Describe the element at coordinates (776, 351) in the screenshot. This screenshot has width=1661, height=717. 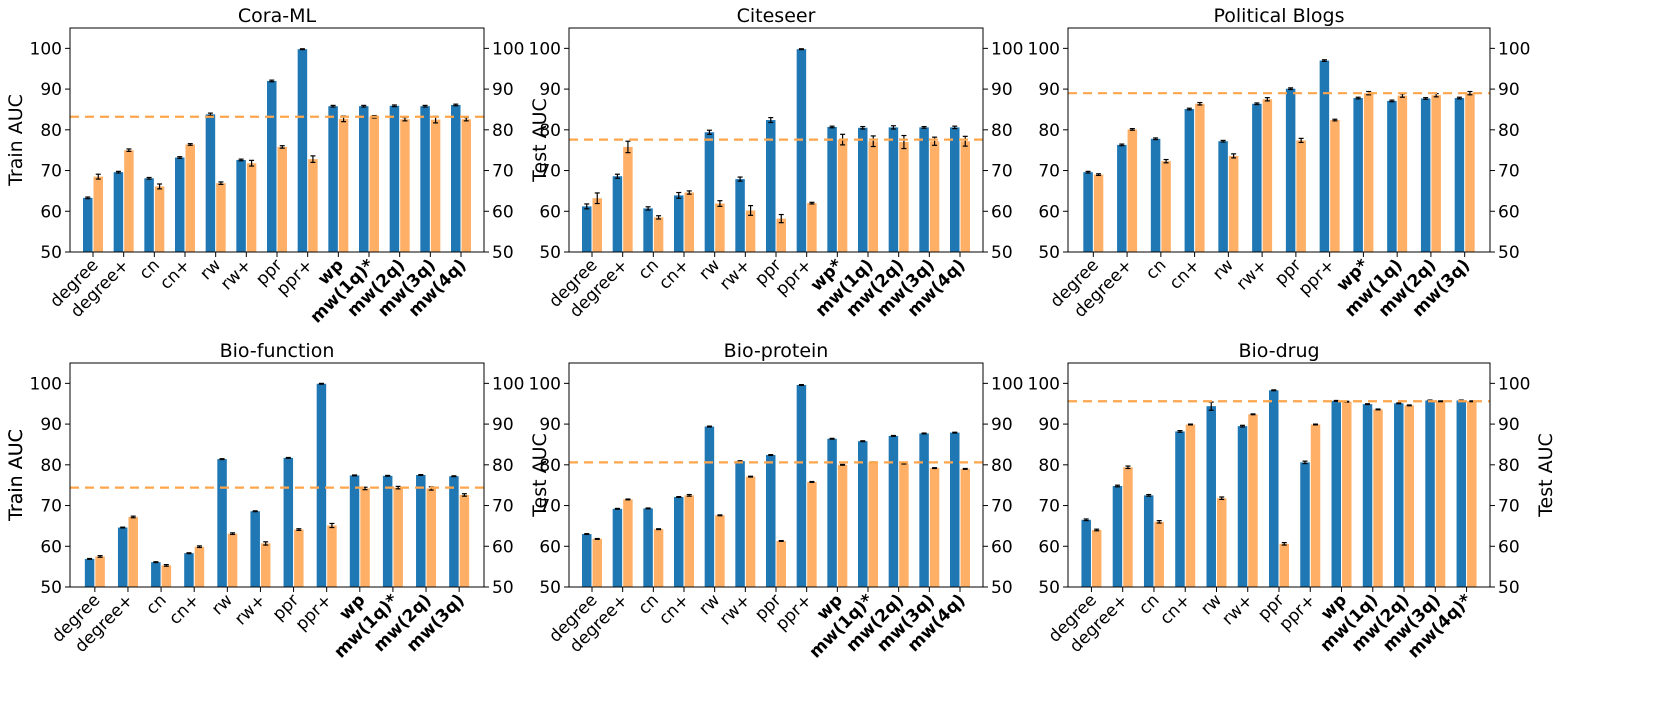
I see `chart-title: Bio-protein` at that location.